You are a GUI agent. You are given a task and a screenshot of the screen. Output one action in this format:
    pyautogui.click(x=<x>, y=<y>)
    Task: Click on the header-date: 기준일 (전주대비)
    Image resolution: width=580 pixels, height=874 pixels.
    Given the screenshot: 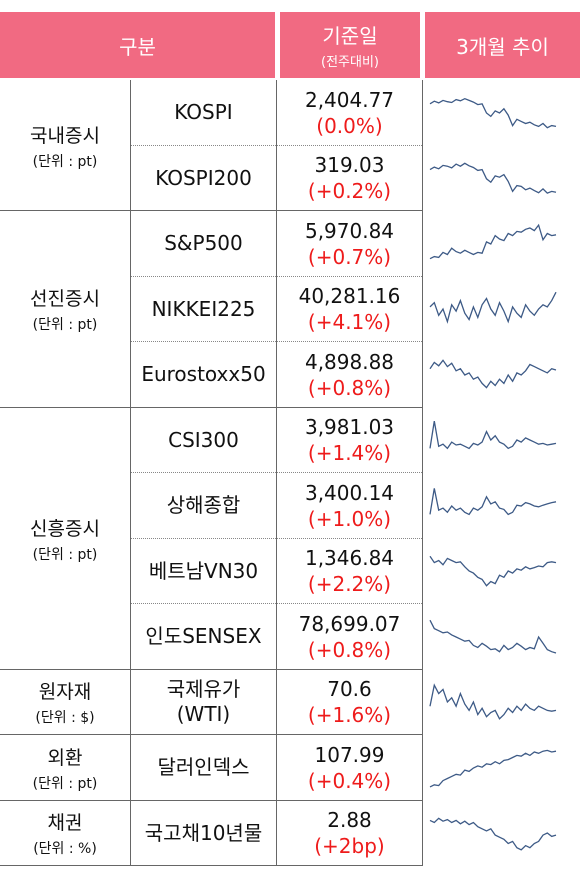 What is the action you would take?
    pyautogui.click(x=350, y=45)
    